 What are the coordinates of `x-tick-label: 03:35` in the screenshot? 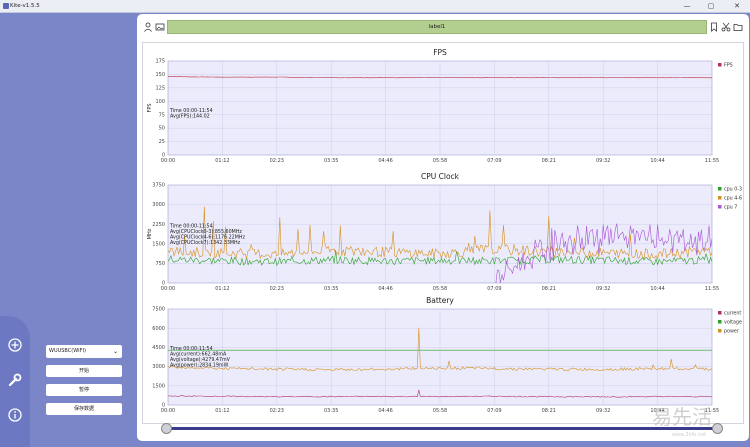 It's located at (331, 289).